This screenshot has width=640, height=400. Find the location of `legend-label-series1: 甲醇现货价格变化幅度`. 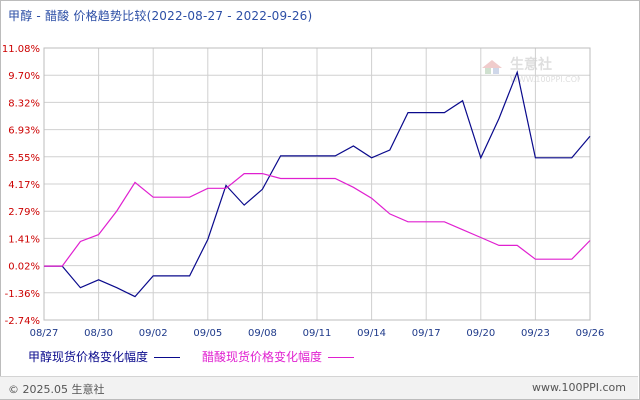

legend-label-series1: 甲醇现货价格变化幅度 is located at coordinates (88, 357).